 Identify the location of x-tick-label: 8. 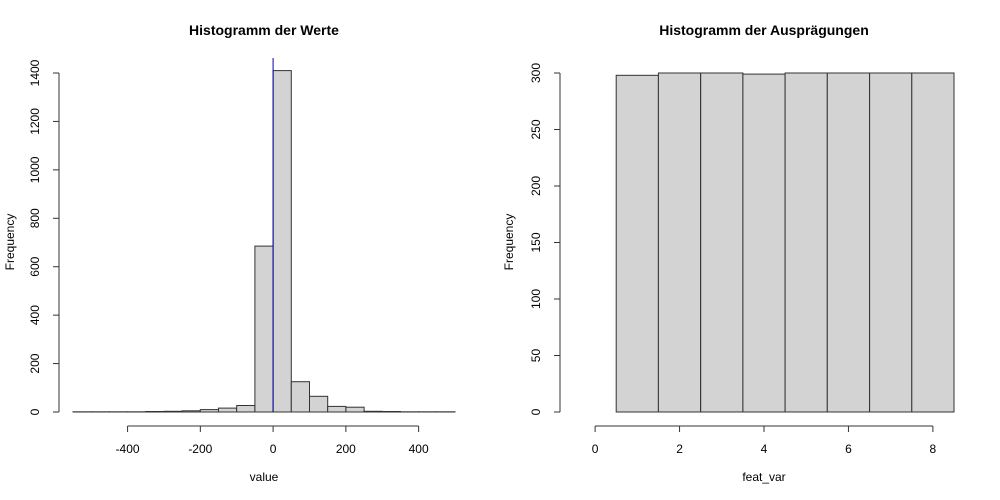
(933, 449).